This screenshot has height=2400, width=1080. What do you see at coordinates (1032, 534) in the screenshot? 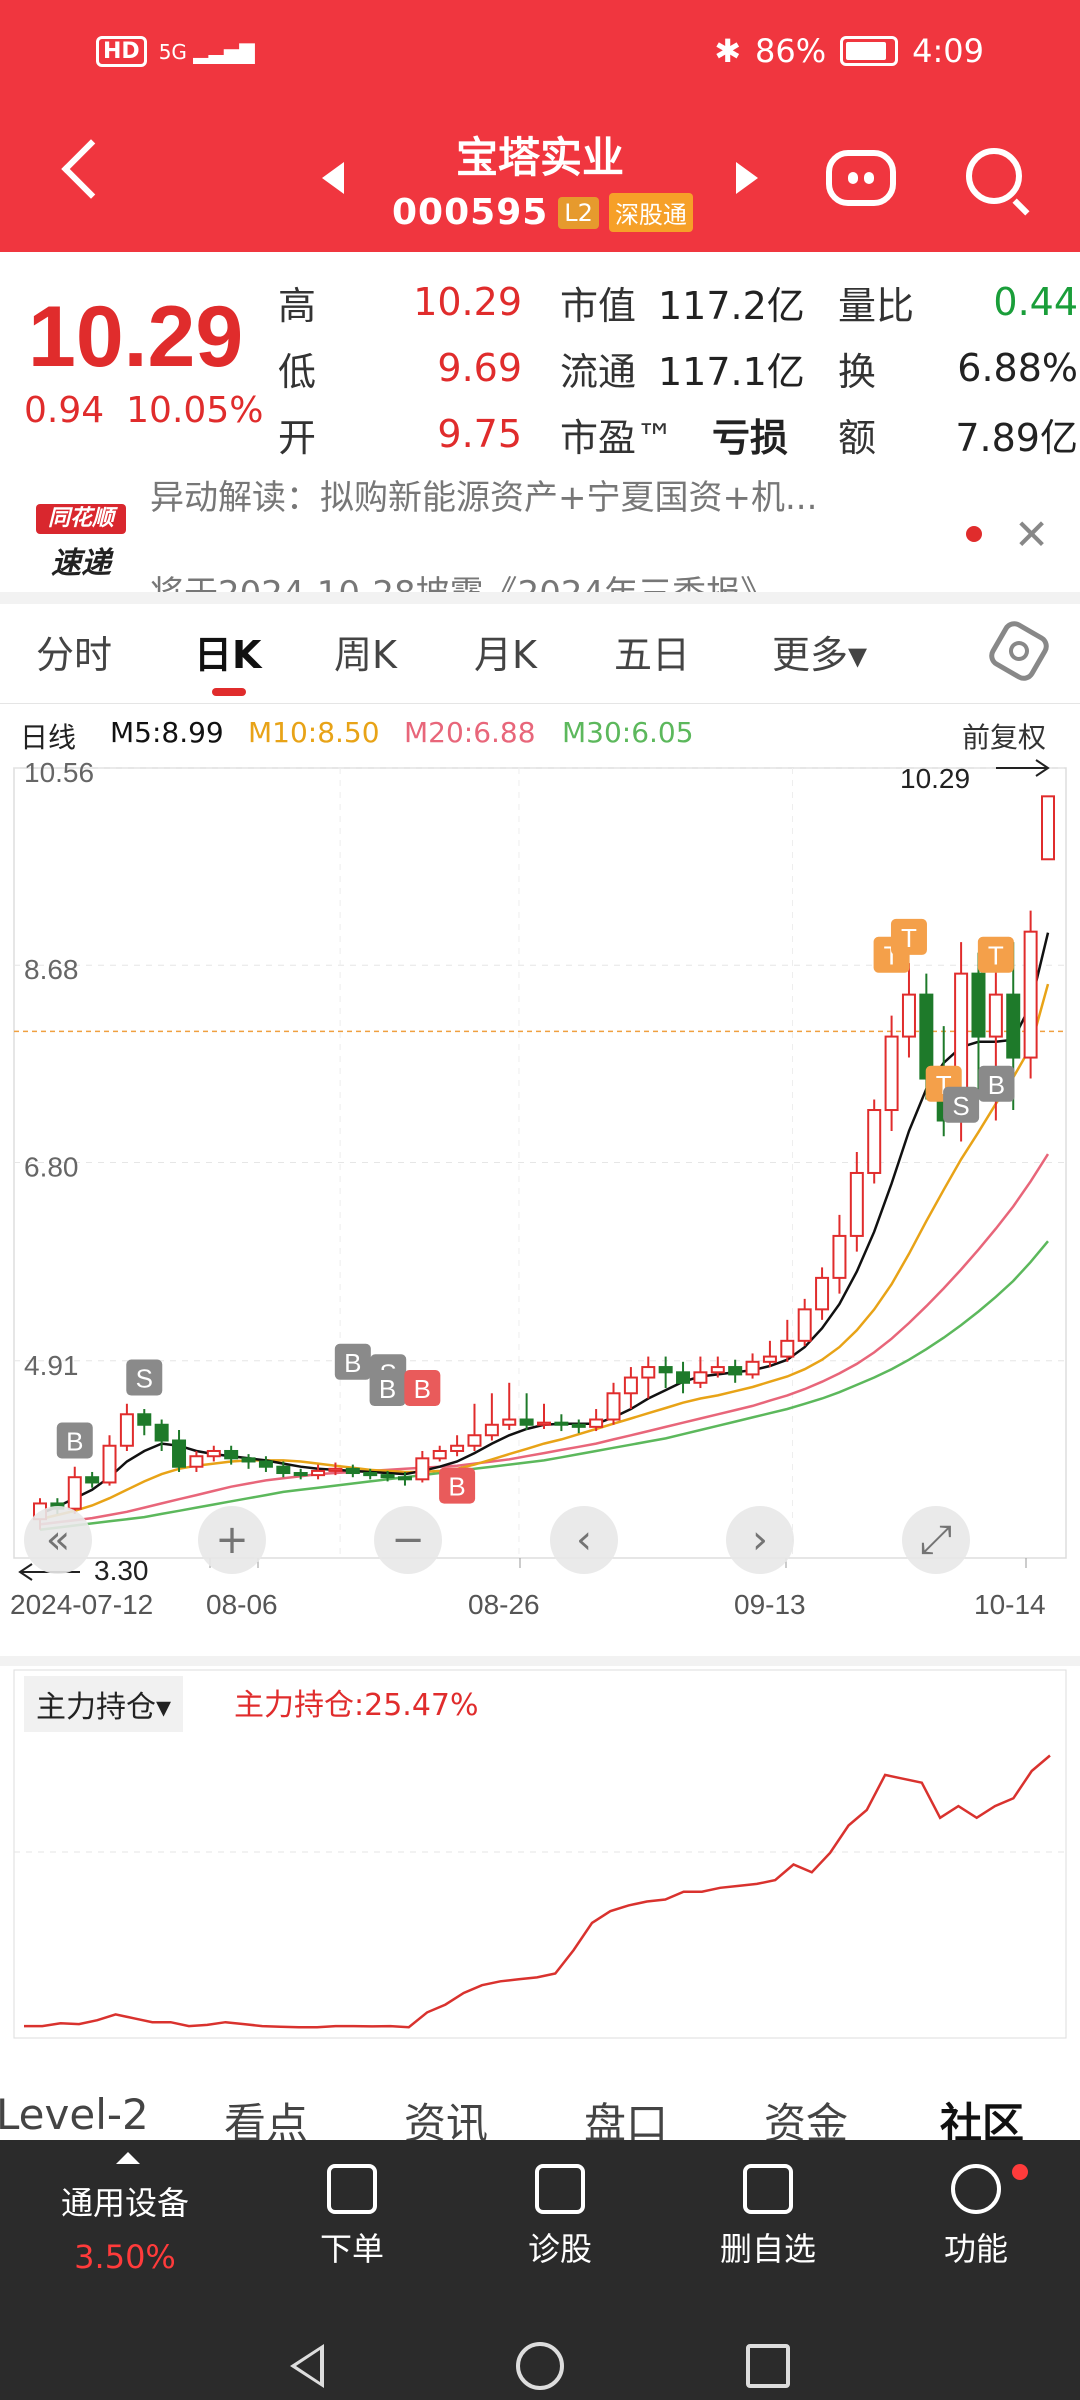
I see `close-icon: ✕` at bounding box center [1032, 534].